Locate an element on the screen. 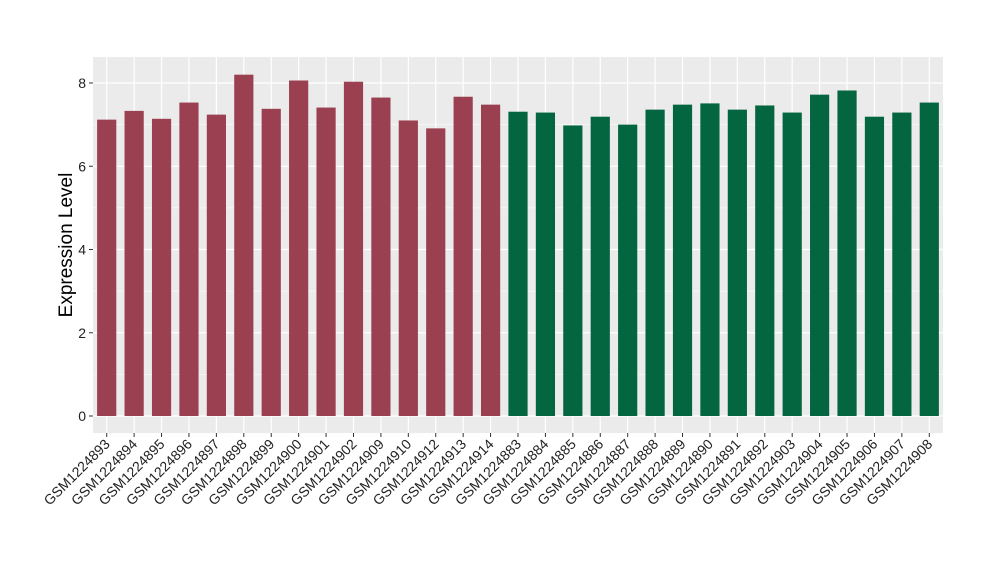 This screenshot has width=1000, height=580. bar-GSM1224894 is located at coordinates (134, 263).